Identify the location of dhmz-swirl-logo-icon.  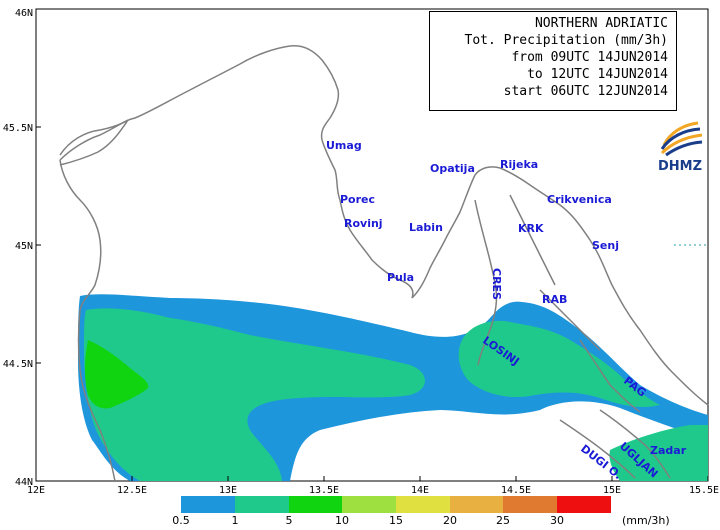
(681, 139).